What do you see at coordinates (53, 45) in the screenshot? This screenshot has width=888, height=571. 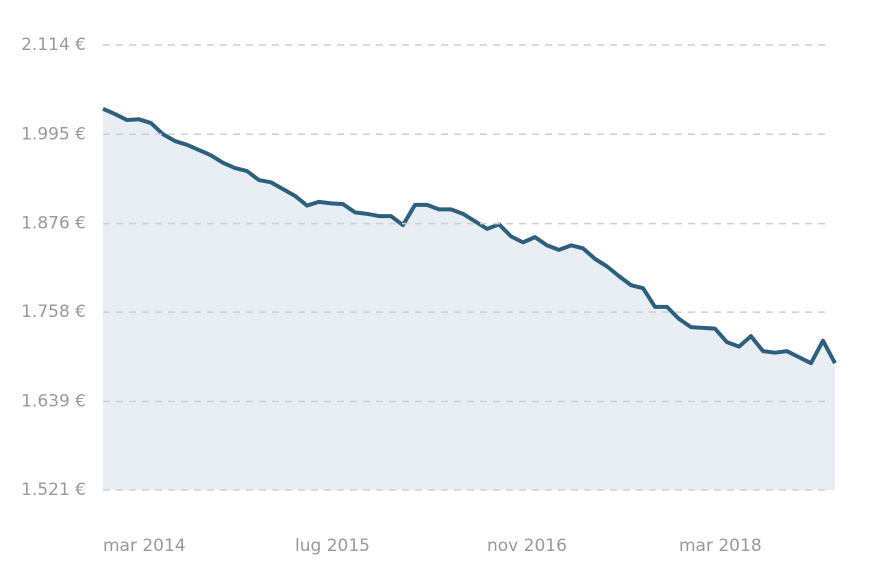 I see `y-tick-label: 2.114 €` at bounding box center [53, 45].